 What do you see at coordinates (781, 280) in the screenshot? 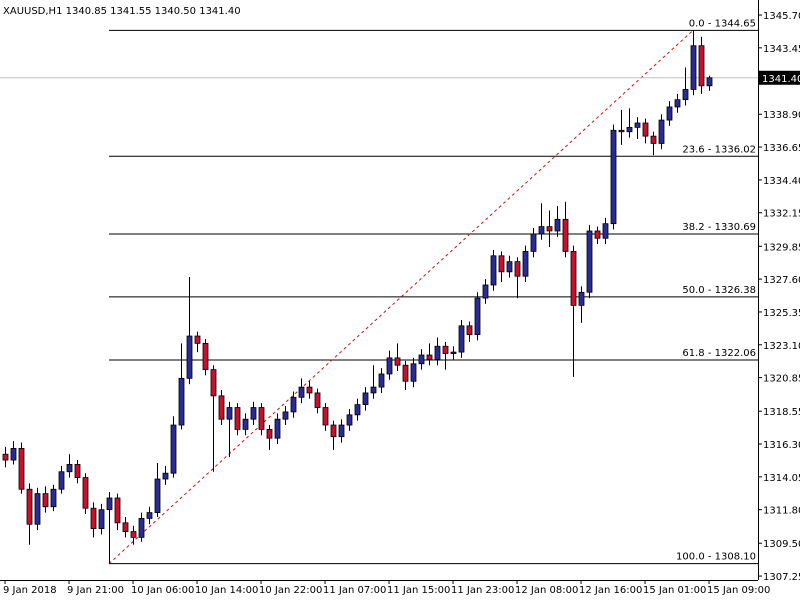
I see `y-tick-label: 1327.60` at bounding box center [781, 280].